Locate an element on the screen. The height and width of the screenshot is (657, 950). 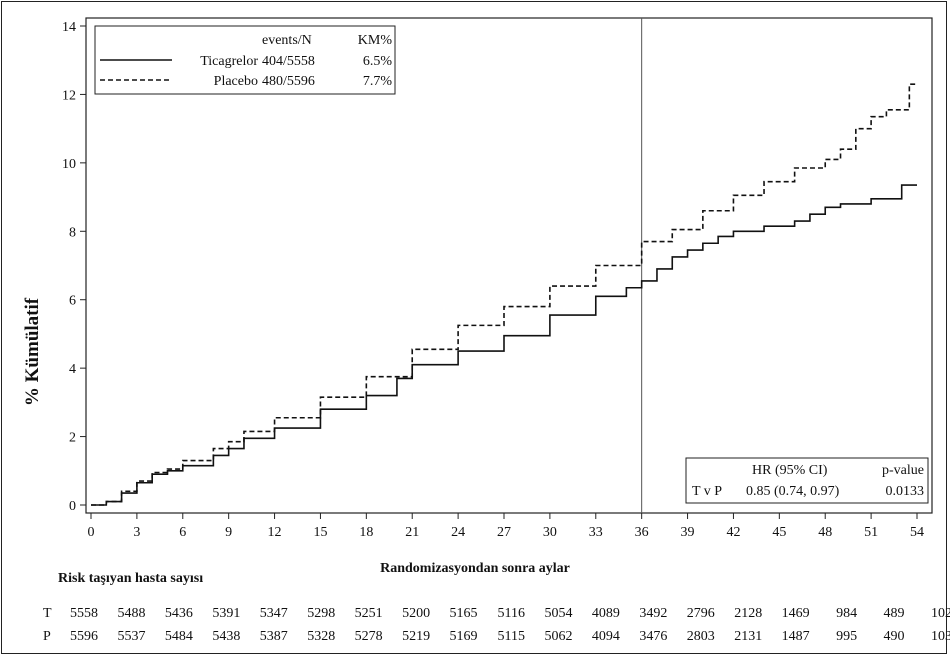
stats-row-label: T v P is located at coordinates (707, 491).